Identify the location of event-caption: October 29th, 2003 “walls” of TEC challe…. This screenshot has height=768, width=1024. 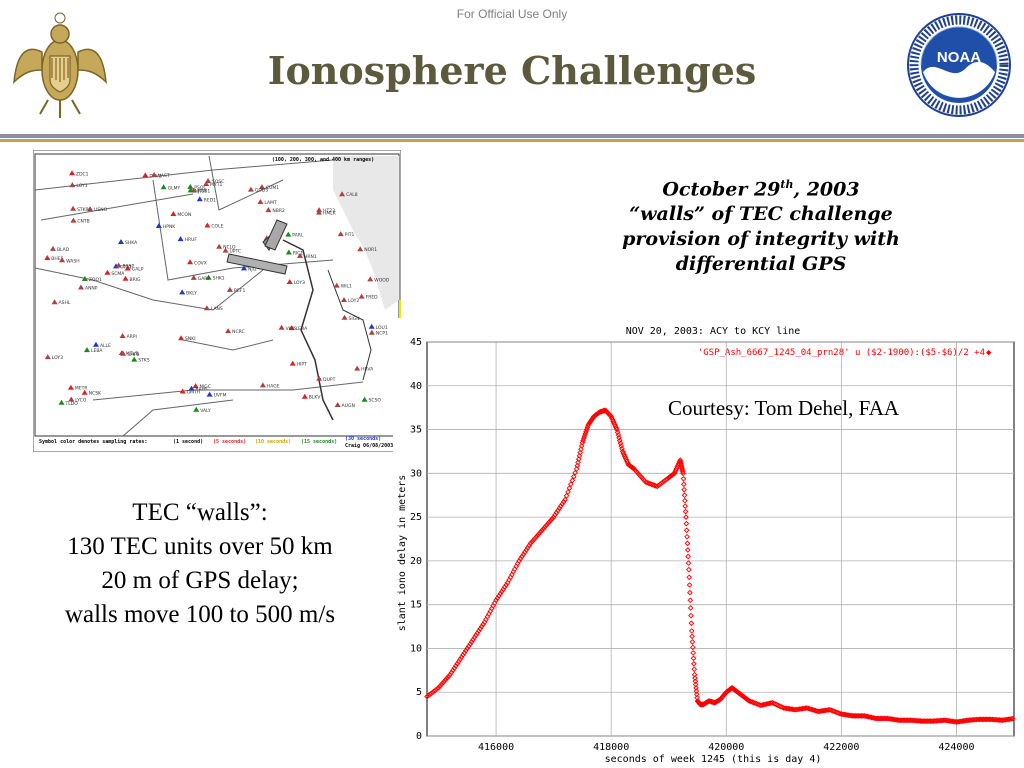
(761, 224).